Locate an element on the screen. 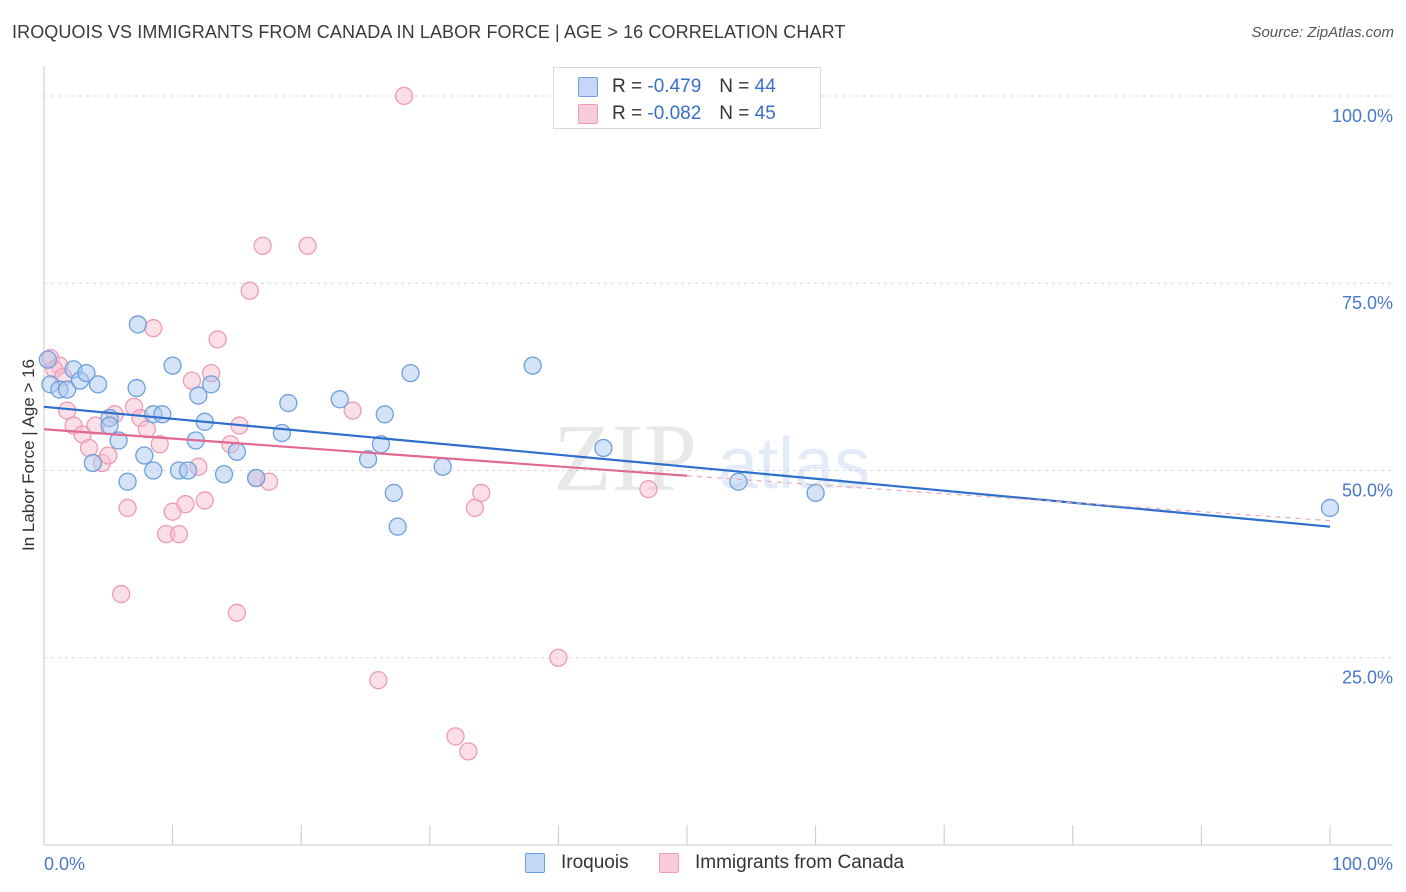  immigrants-trend-extension is located at coordinates (1008, 498).